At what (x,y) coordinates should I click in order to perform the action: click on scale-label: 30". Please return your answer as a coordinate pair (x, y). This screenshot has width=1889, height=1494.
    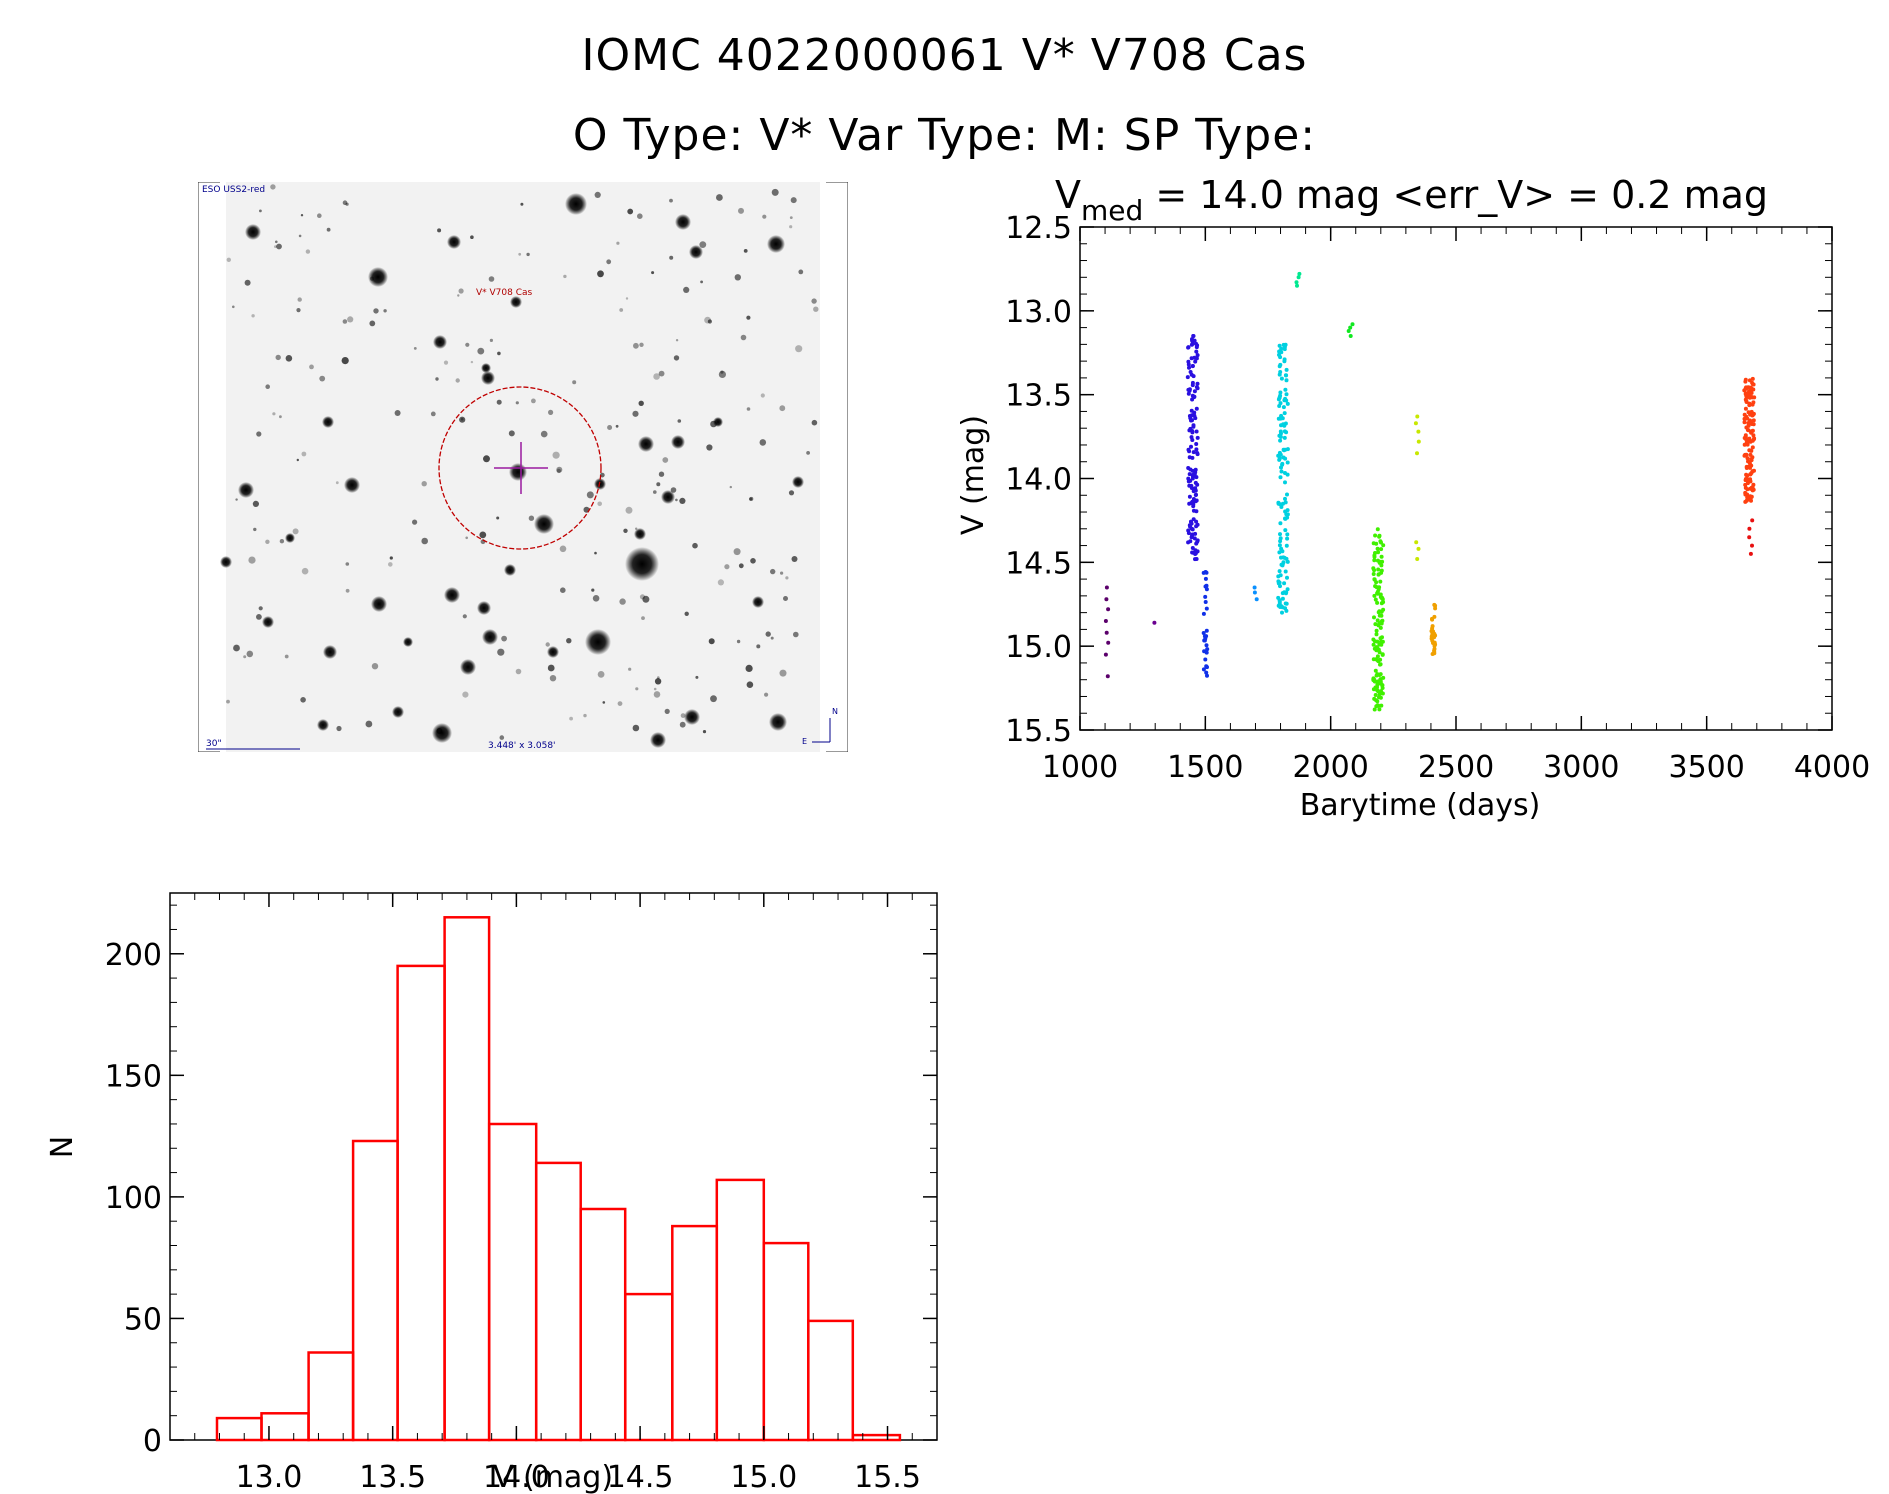
    Looking at the image, I should click on (214, 744).